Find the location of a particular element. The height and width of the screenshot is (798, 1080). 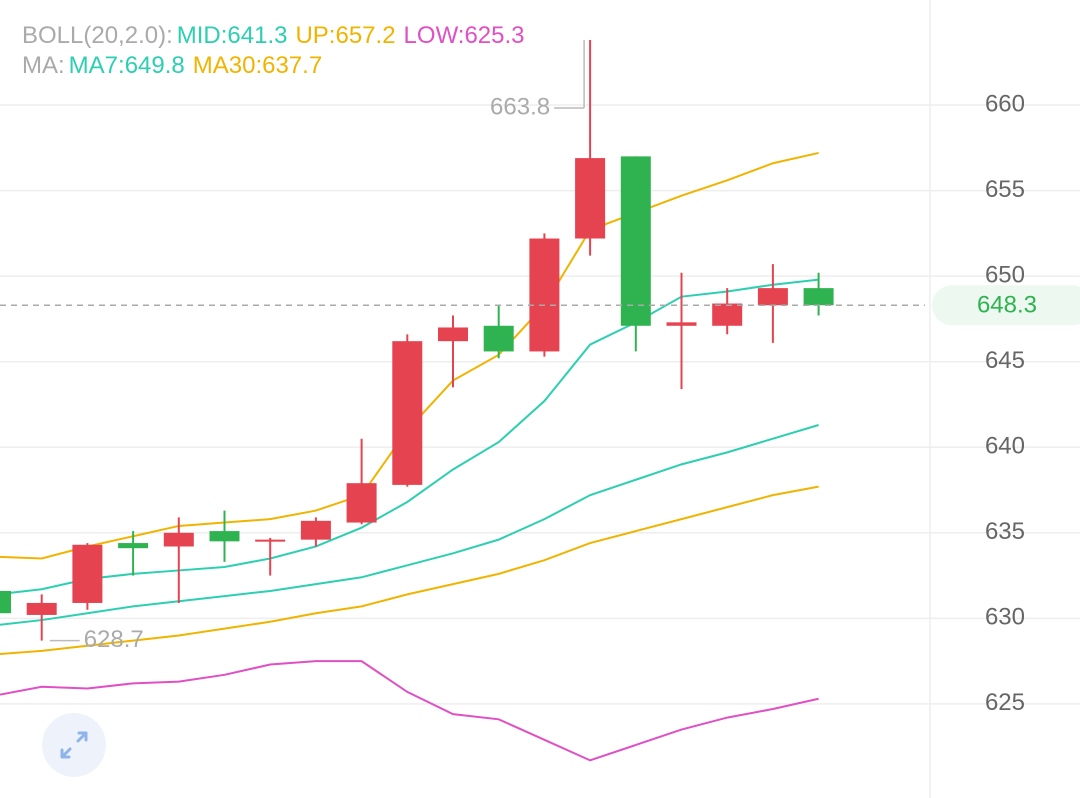

low-label: 628.7 is located at coordinates (114, 639).